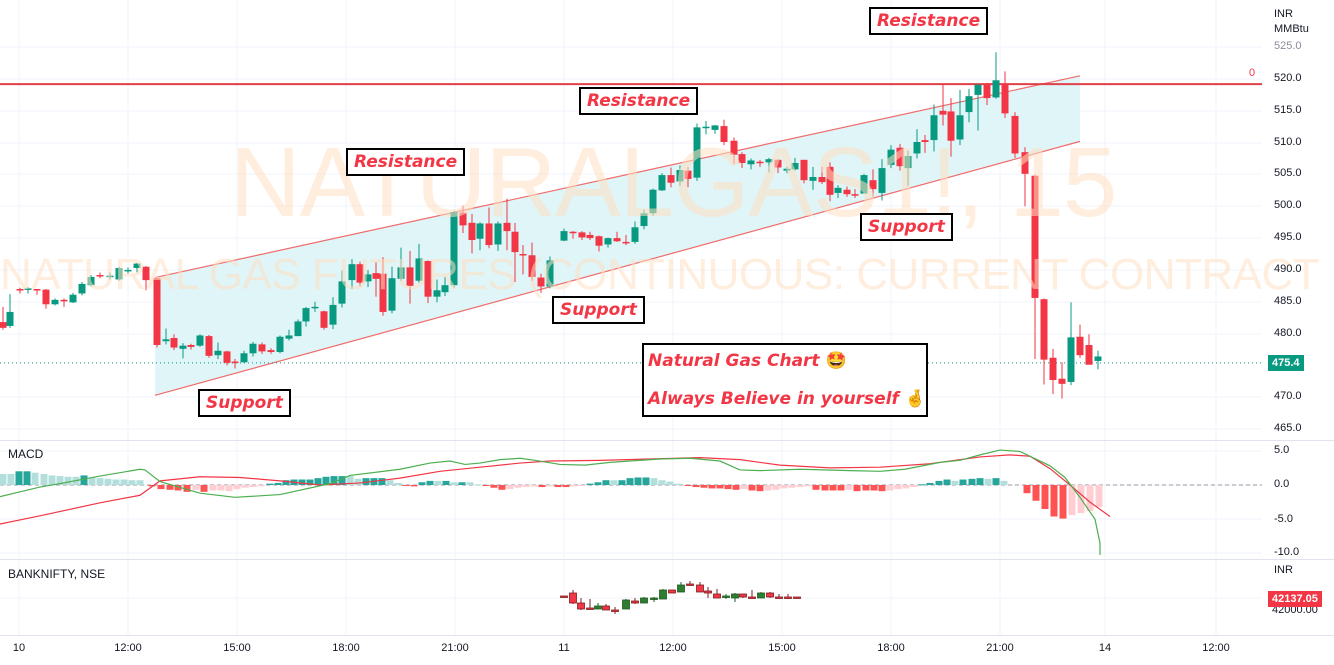  I want to click on macd-pane-title: MACD, so click(26, 454).